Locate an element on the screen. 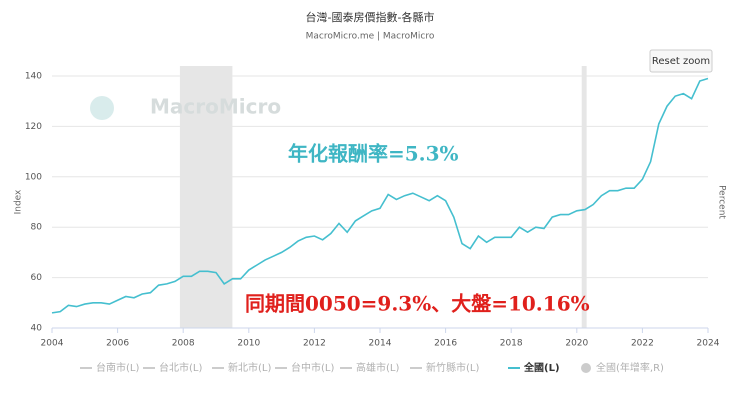 Image resolution: width=740 pixels, height=400 pixels. y-tick-label: 100 is located at coordinates (33, 177).